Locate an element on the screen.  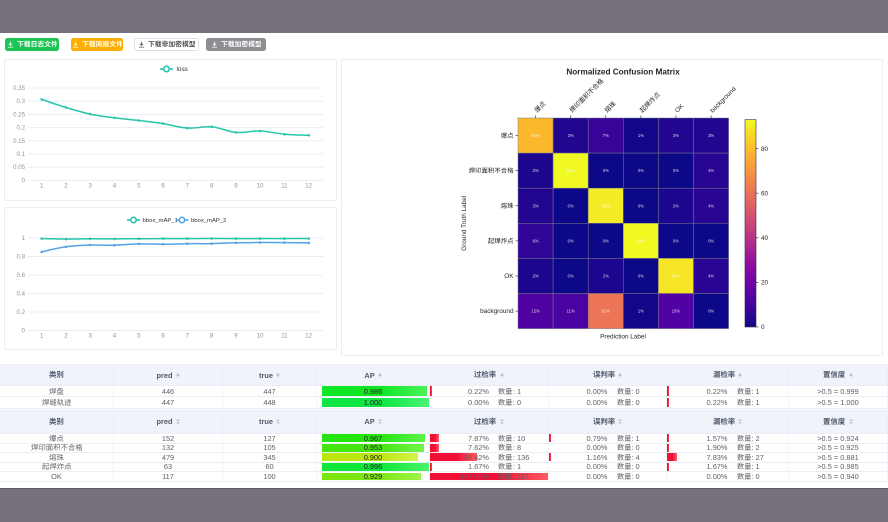
svg-text: 61% is located at coordinates (606, 311).